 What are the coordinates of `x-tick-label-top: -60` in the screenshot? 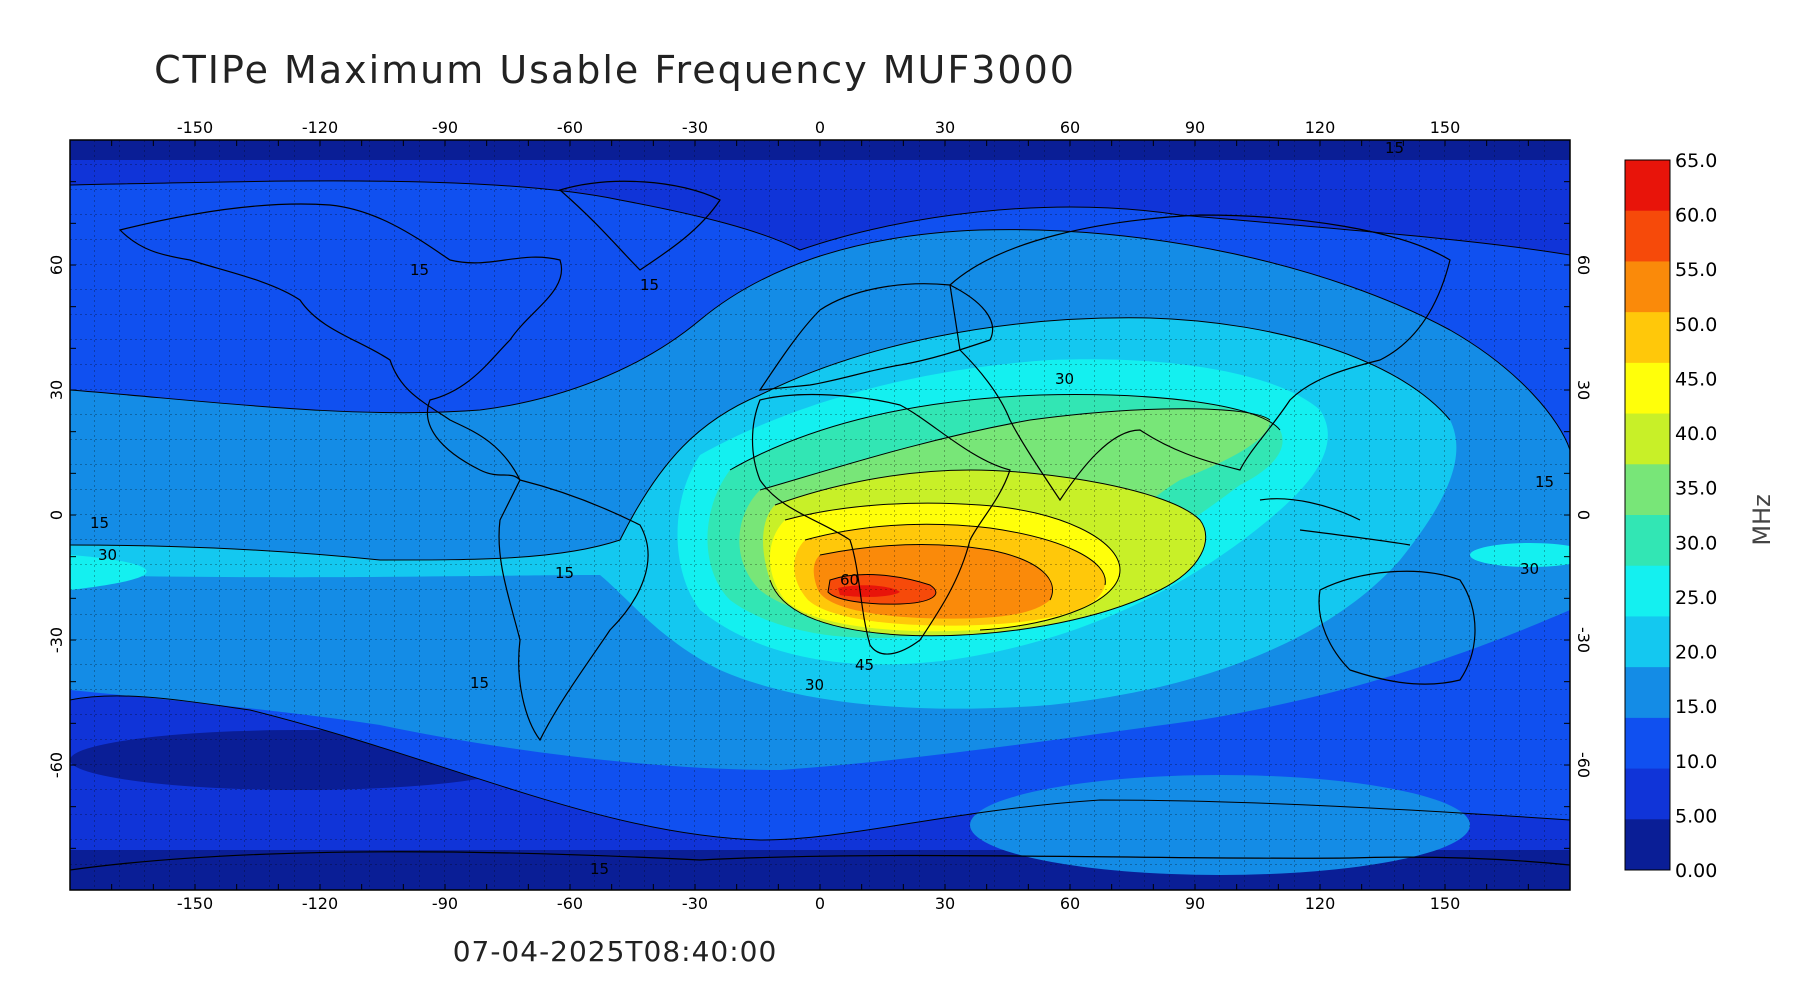 It's located at (570, 127).